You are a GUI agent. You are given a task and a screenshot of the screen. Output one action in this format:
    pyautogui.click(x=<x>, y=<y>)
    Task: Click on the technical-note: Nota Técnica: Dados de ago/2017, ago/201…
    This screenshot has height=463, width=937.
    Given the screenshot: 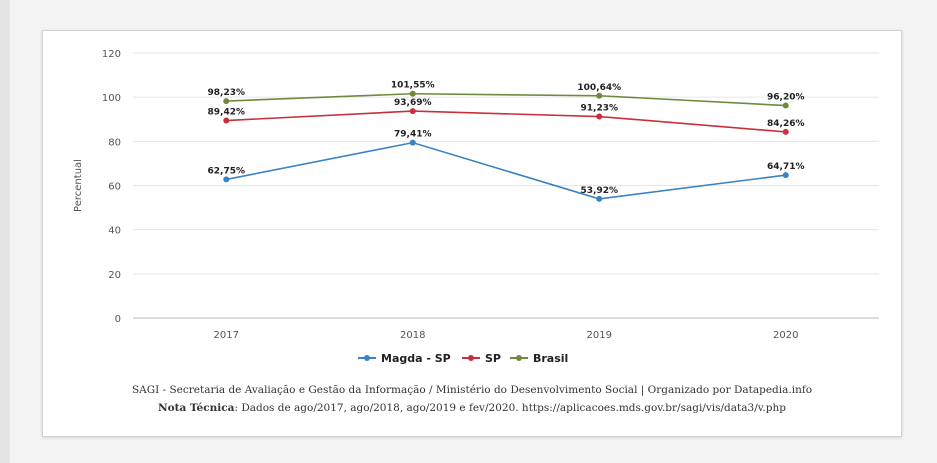 What is the action you would take?
    pyautogui.click(x=472, y=408)
    